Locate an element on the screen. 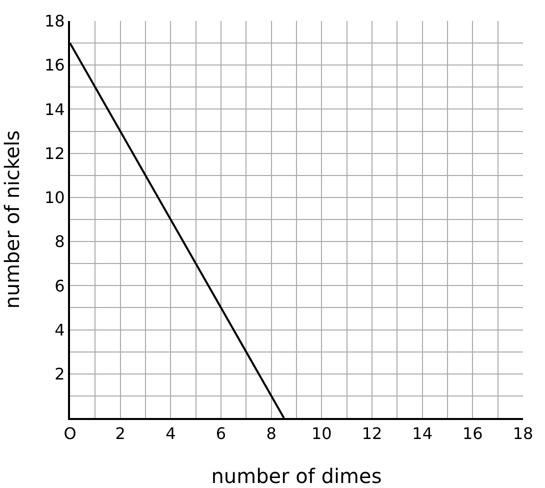 The height and width of the screenshot is (488, 545). x-tick-label: 6 is located at coordinates (221, 434).